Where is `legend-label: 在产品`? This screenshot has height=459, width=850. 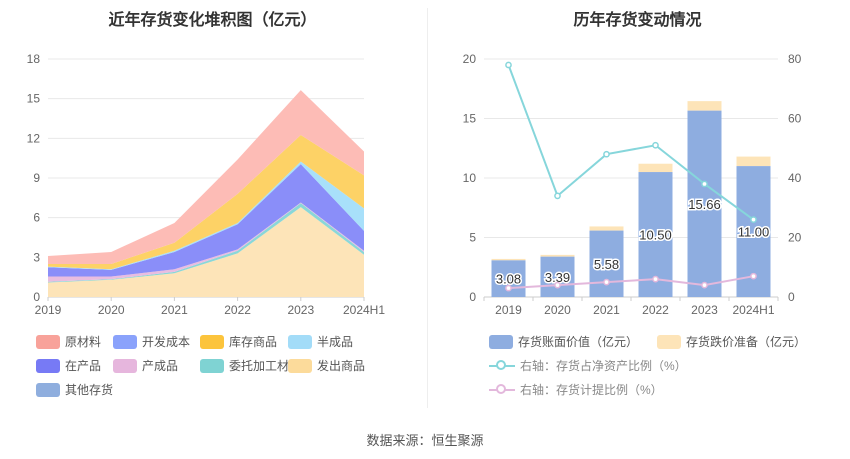 legend-label: 在产品 is located at coordinates (83, 366).